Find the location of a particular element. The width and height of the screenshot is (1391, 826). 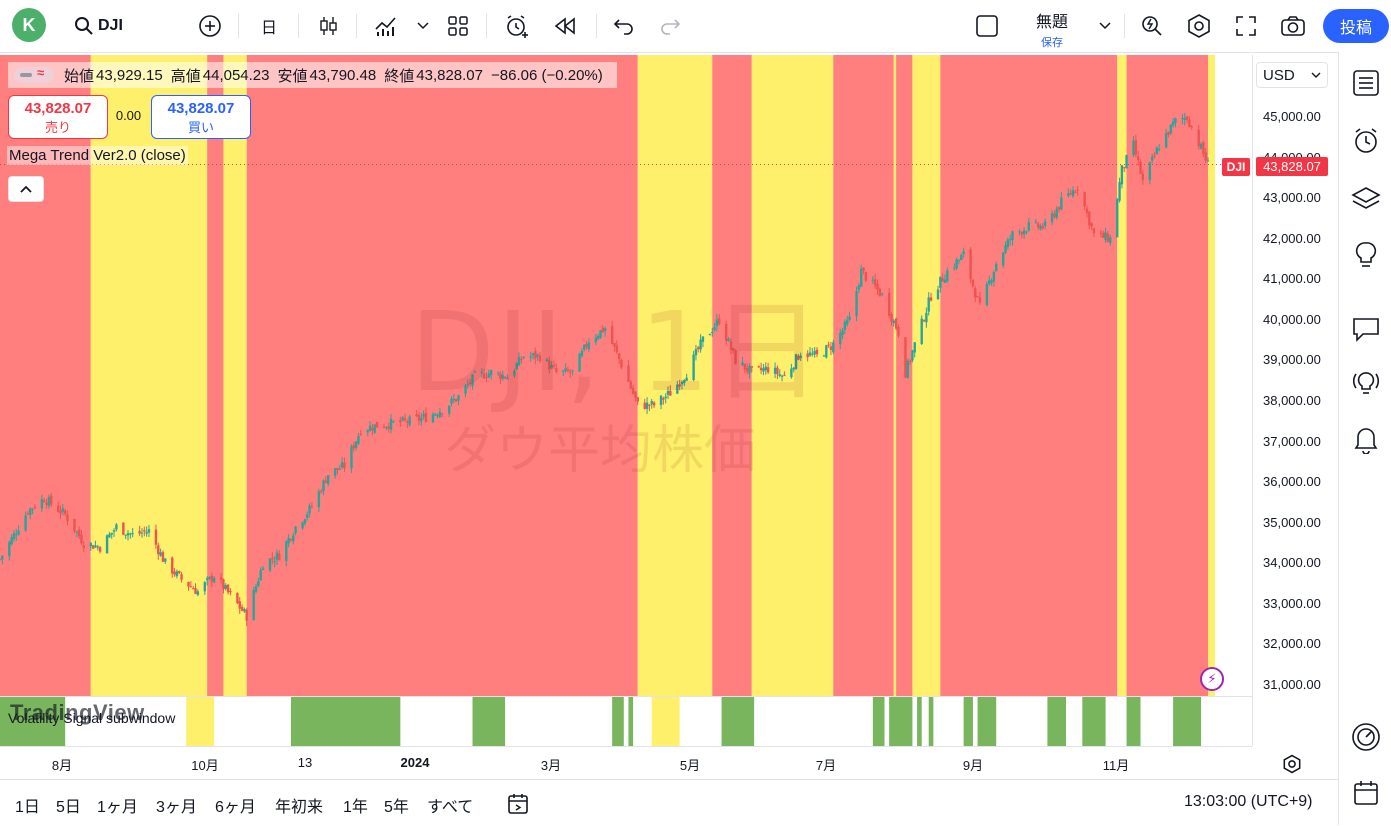

streams-button is located at coordinates (1366, 383).